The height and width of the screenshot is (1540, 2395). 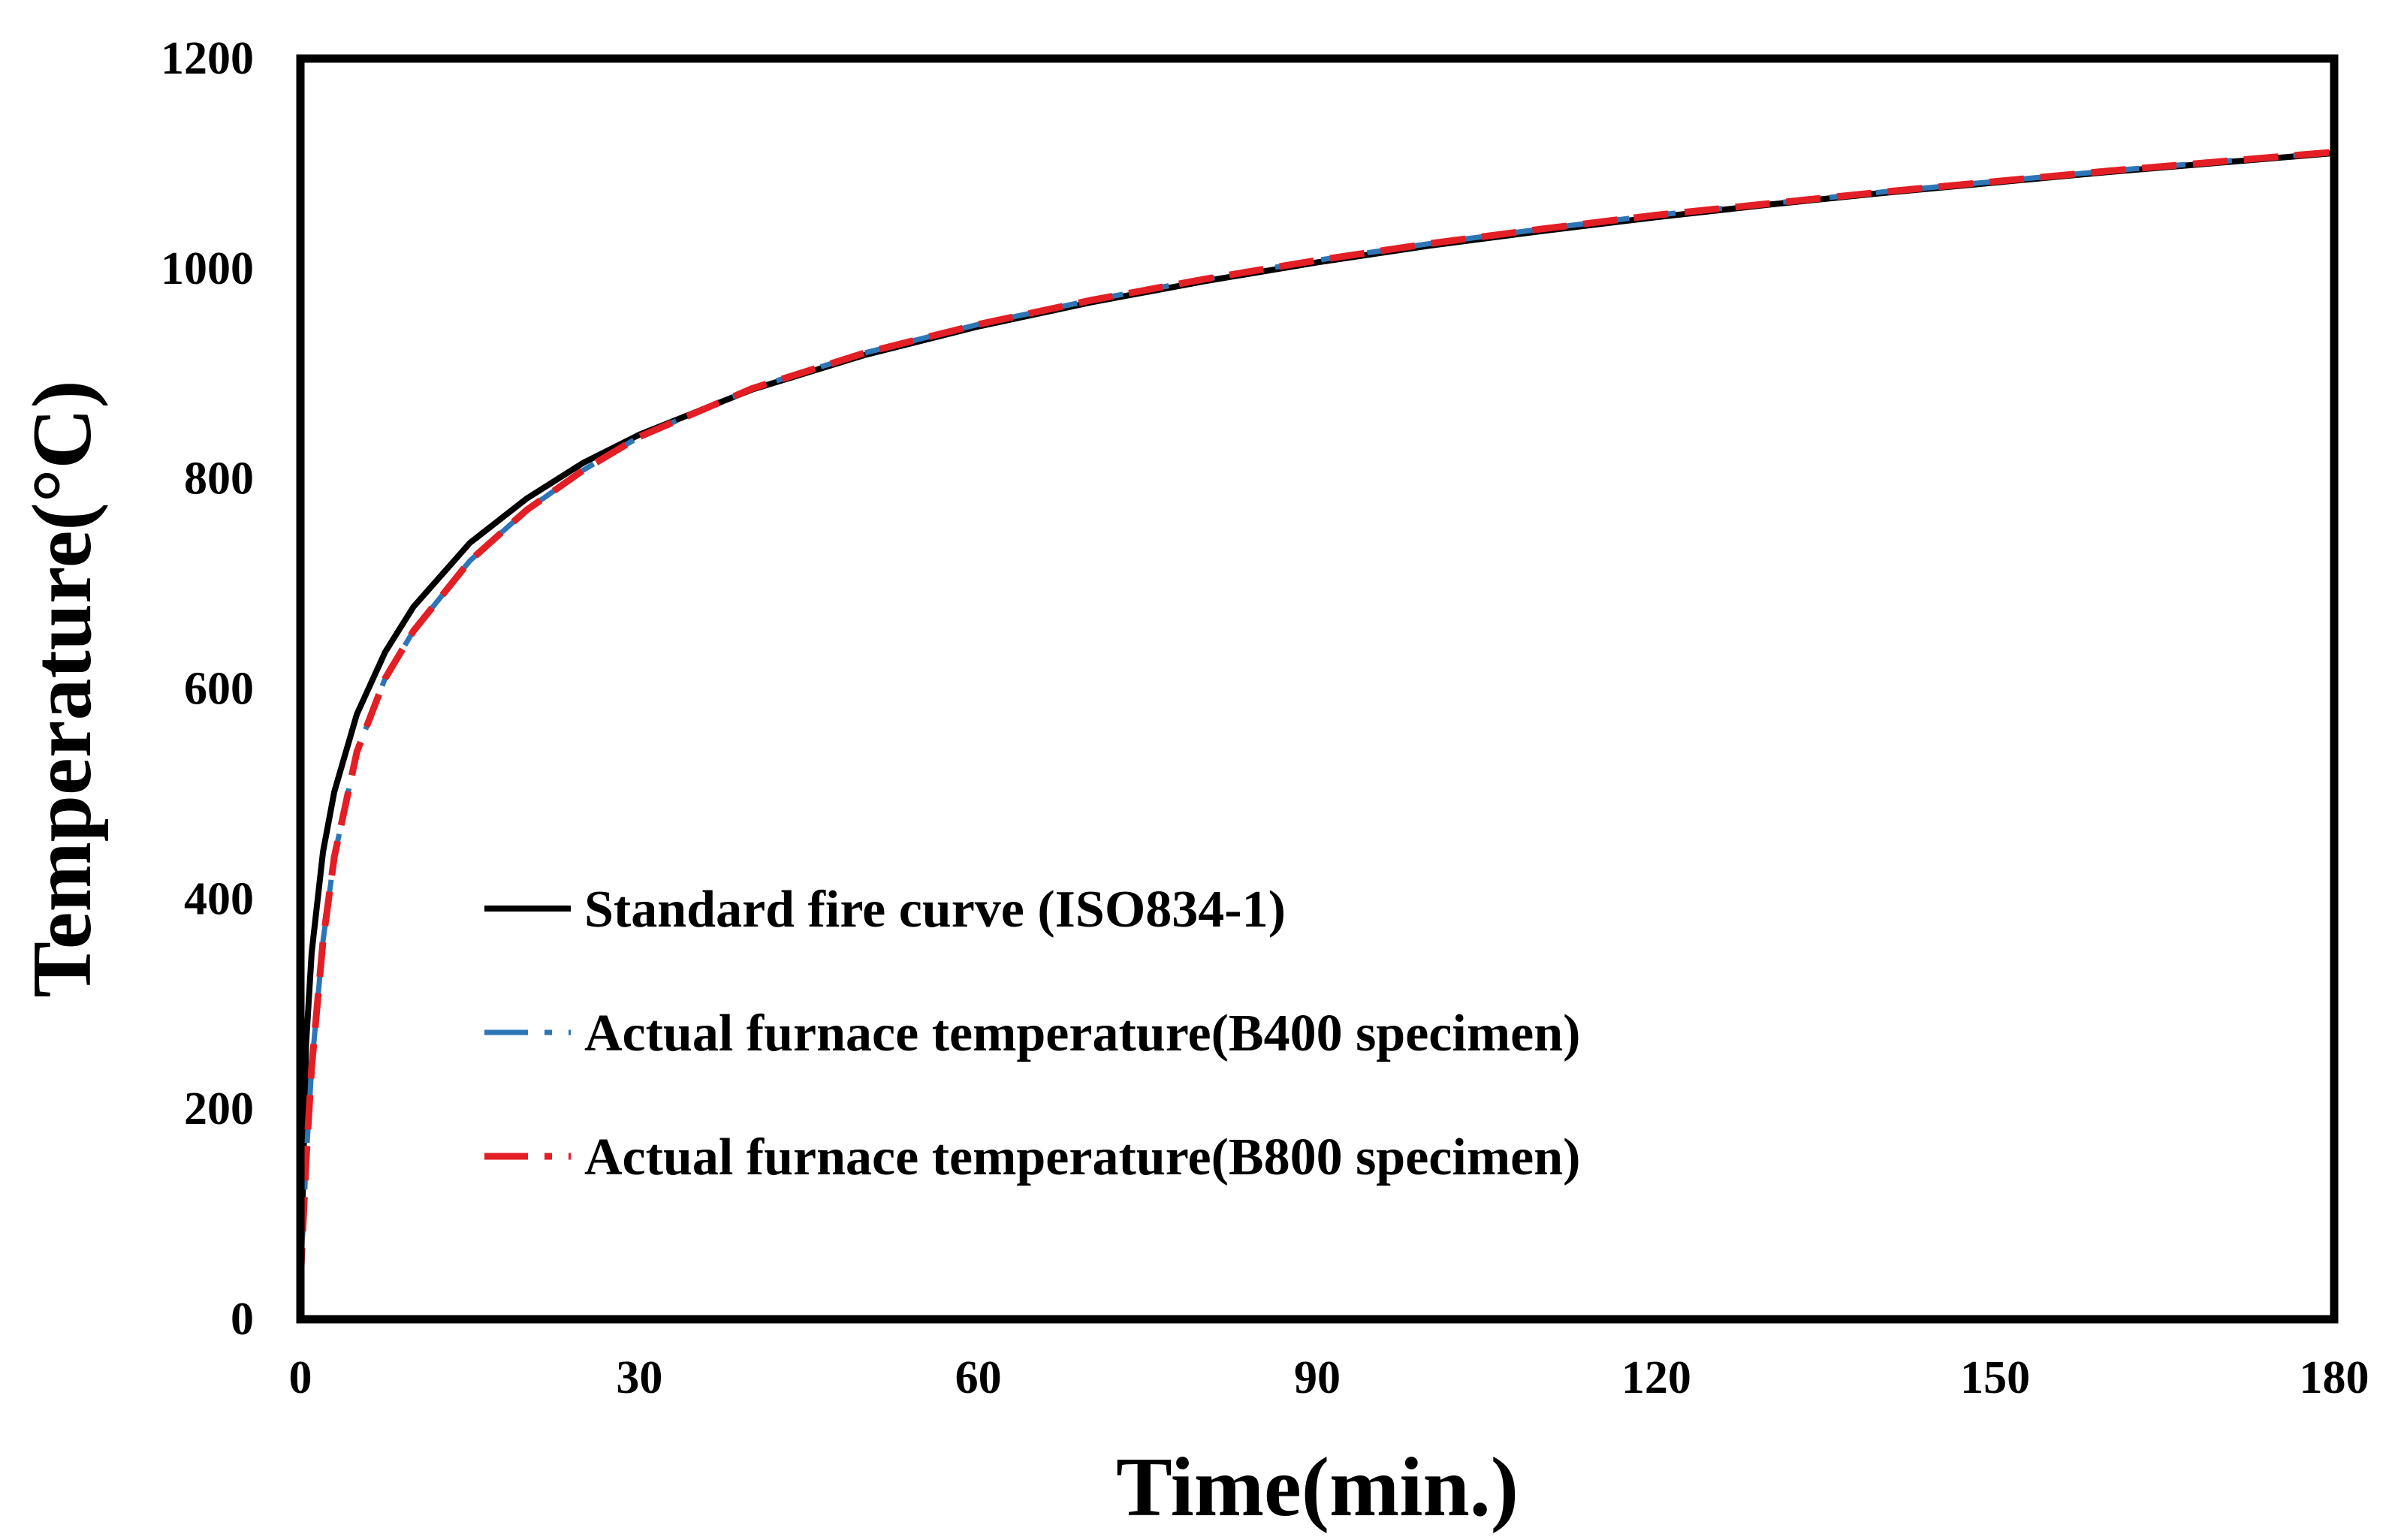 I want to click on y-tick-label: 200, so click(x=219, y=1109).